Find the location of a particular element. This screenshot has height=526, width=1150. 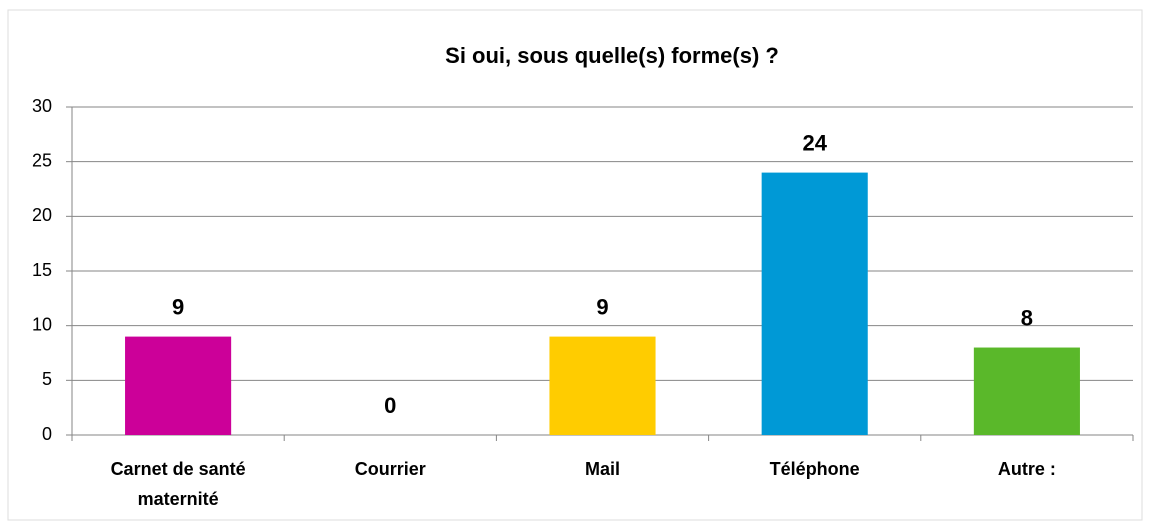

data-label: 8 is located at coordinates (1027, 317).